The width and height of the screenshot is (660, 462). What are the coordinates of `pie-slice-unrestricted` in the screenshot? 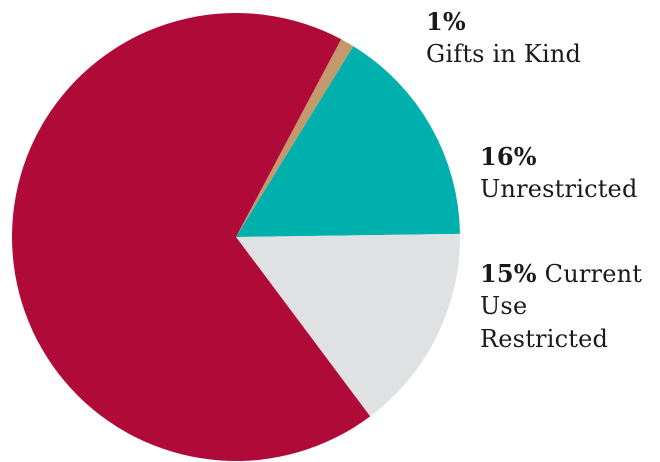 It's located at (348, 141).